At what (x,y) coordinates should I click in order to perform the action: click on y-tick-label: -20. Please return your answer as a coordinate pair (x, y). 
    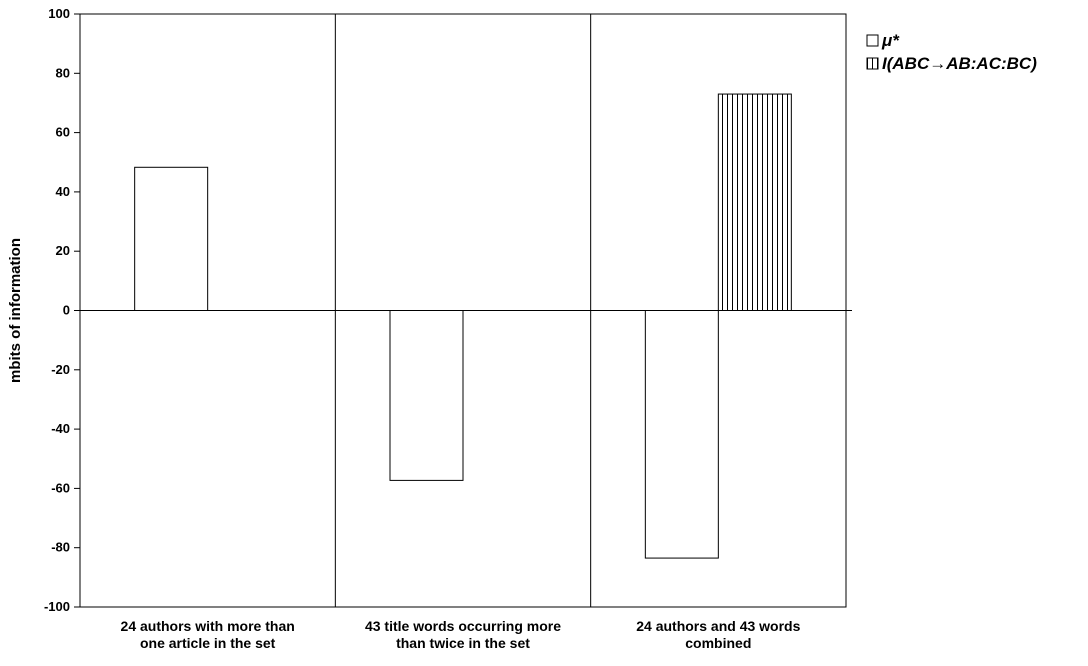
    Looking at the image, I should click on (60, 369).